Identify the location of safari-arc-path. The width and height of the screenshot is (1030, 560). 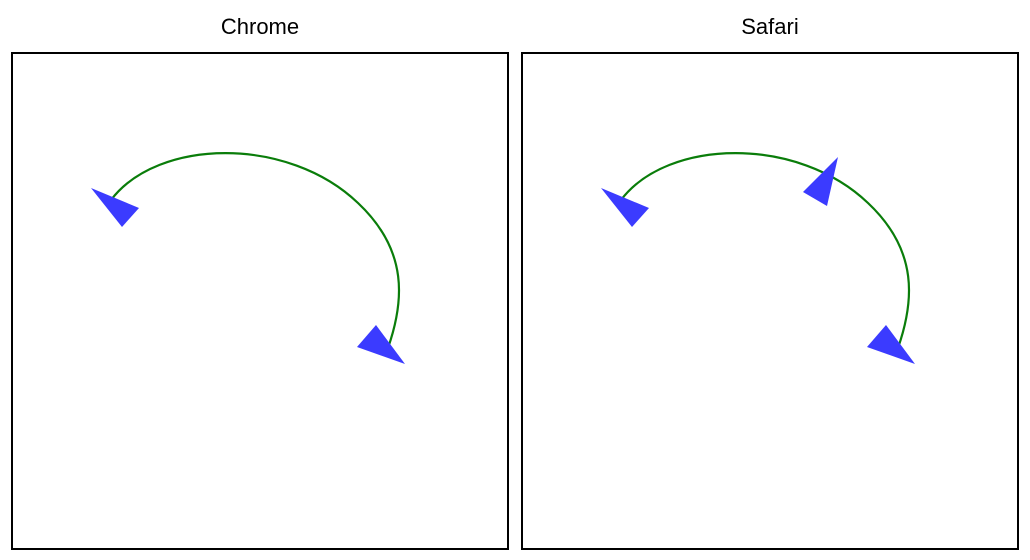
(765, 250).